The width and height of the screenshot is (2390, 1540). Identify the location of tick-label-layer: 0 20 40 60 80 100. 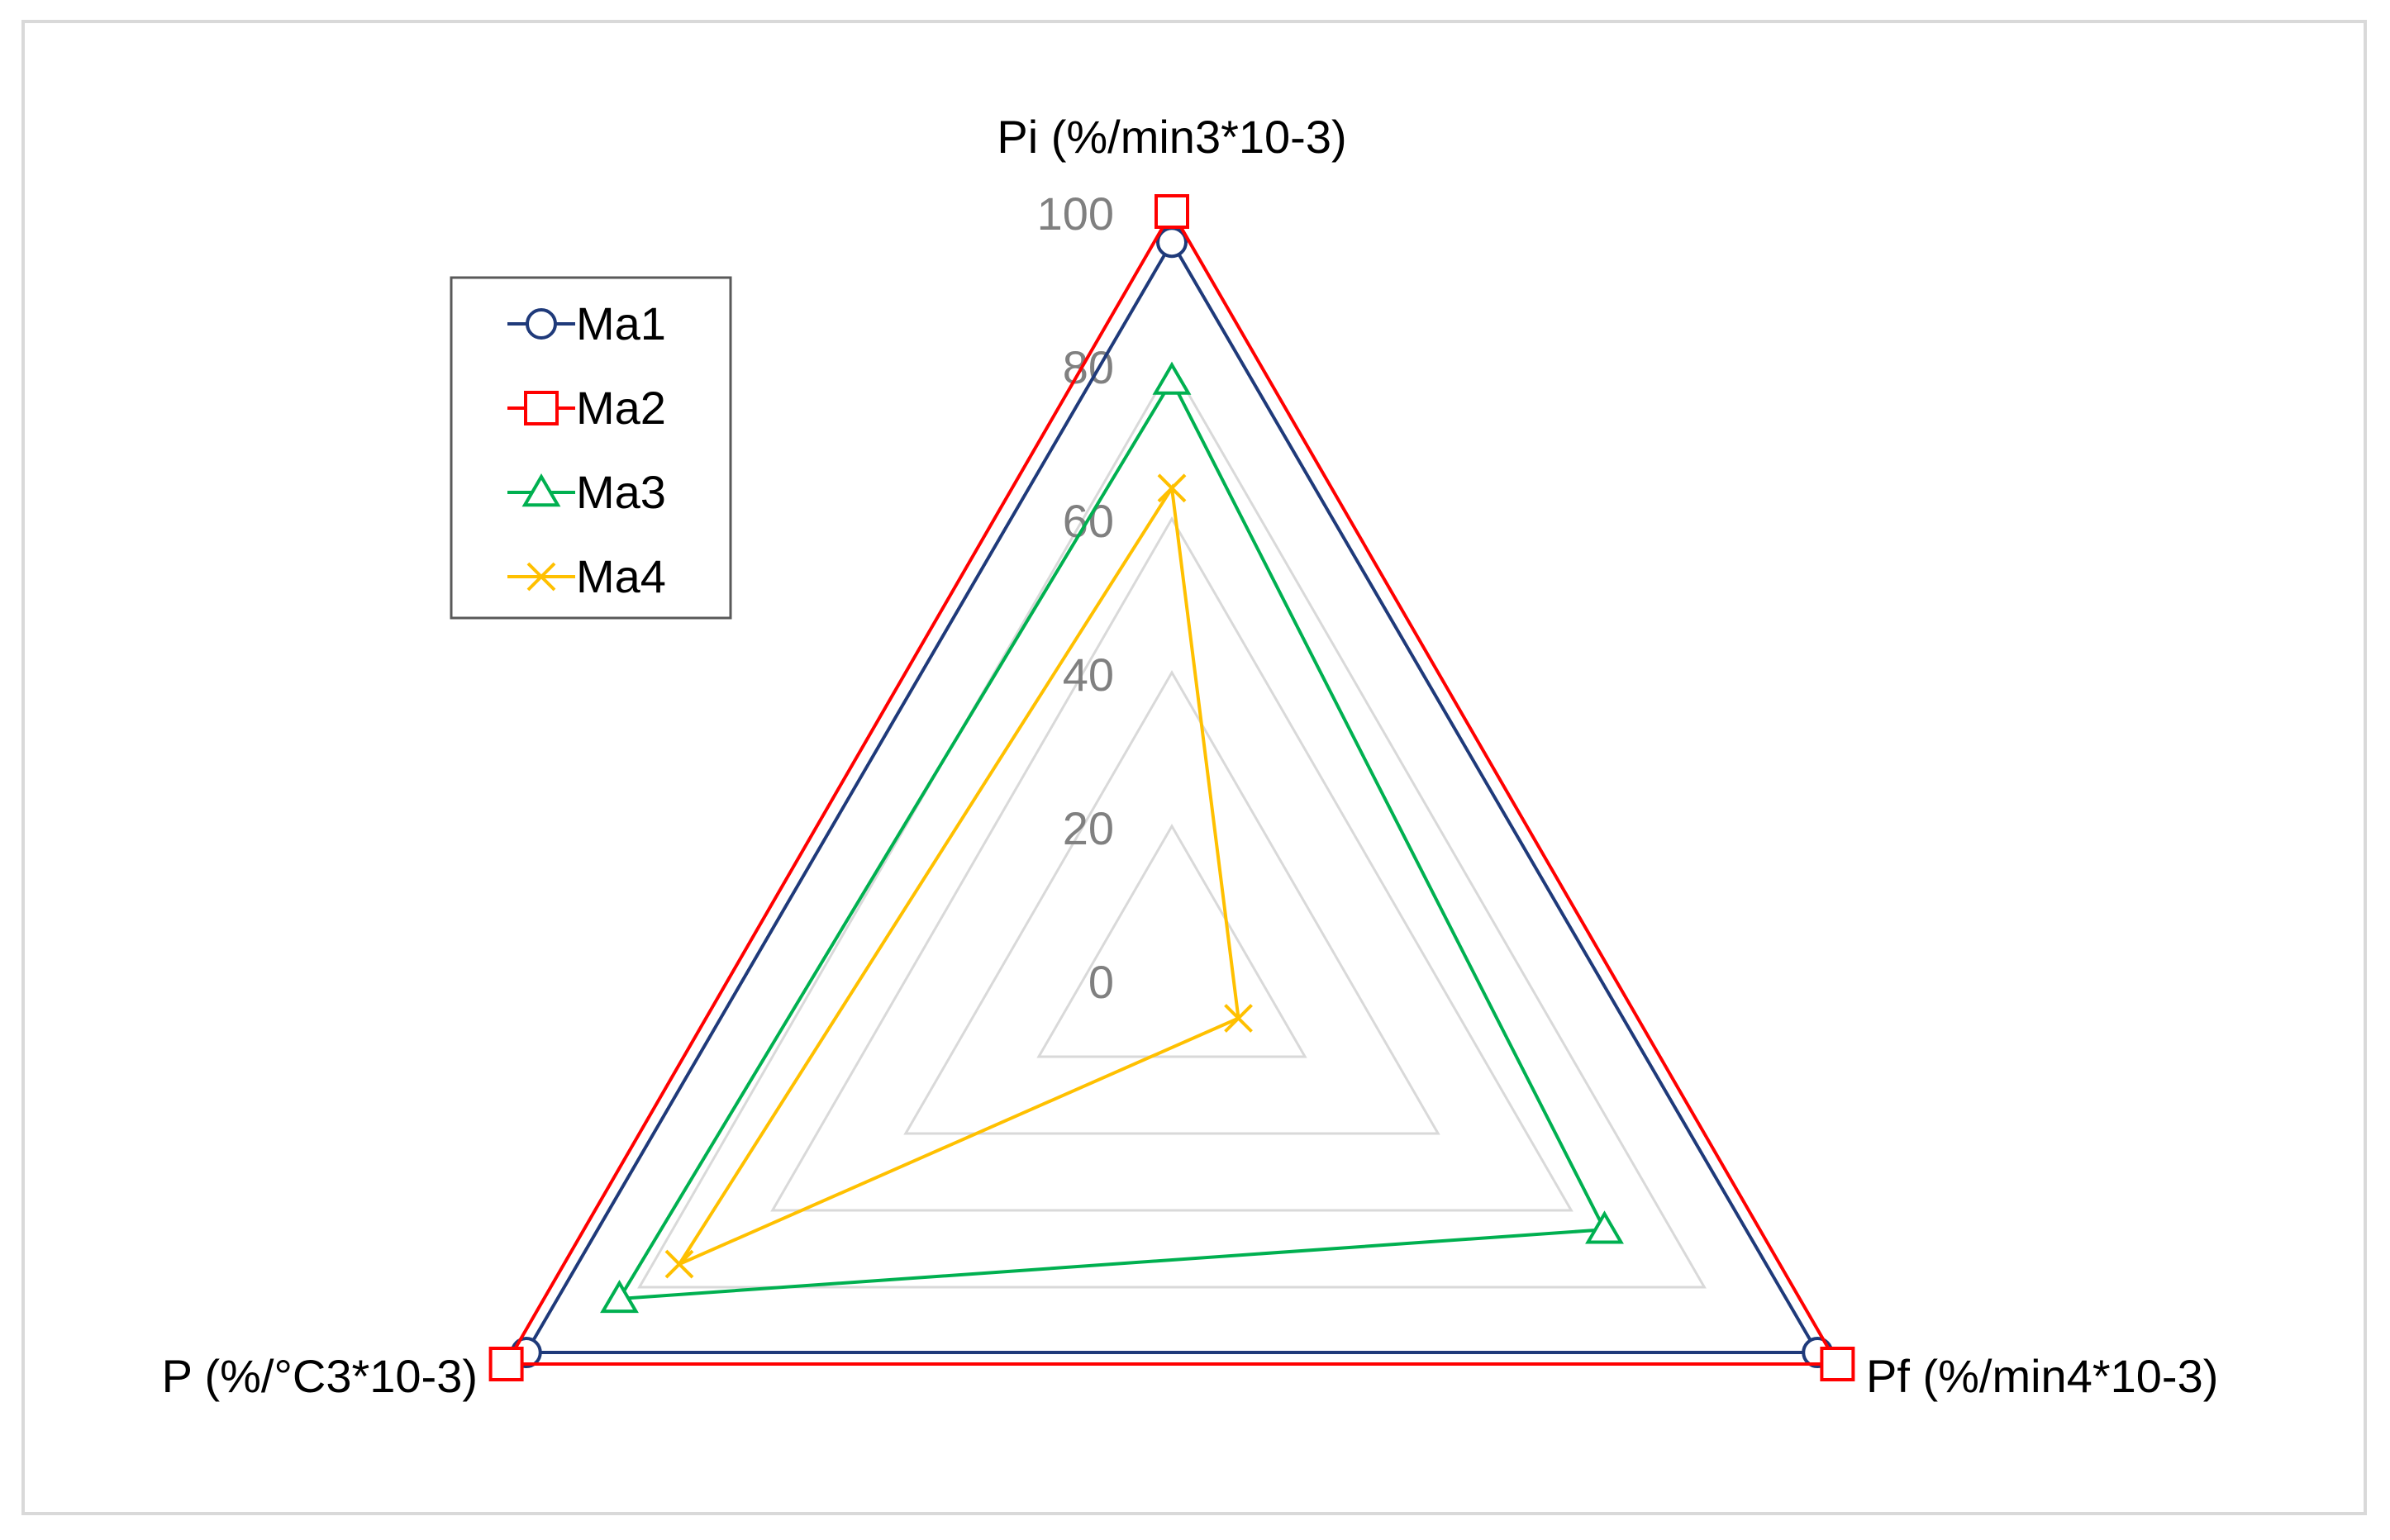
(1075, 598).